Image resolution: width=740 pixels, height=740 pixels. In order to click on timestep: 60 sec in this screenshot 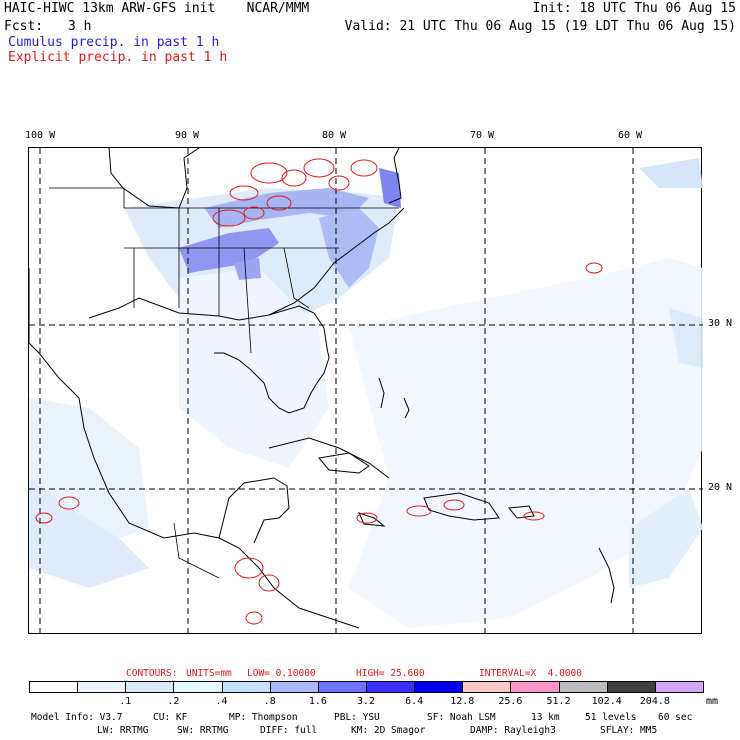, I will do `click(675, 717)`.